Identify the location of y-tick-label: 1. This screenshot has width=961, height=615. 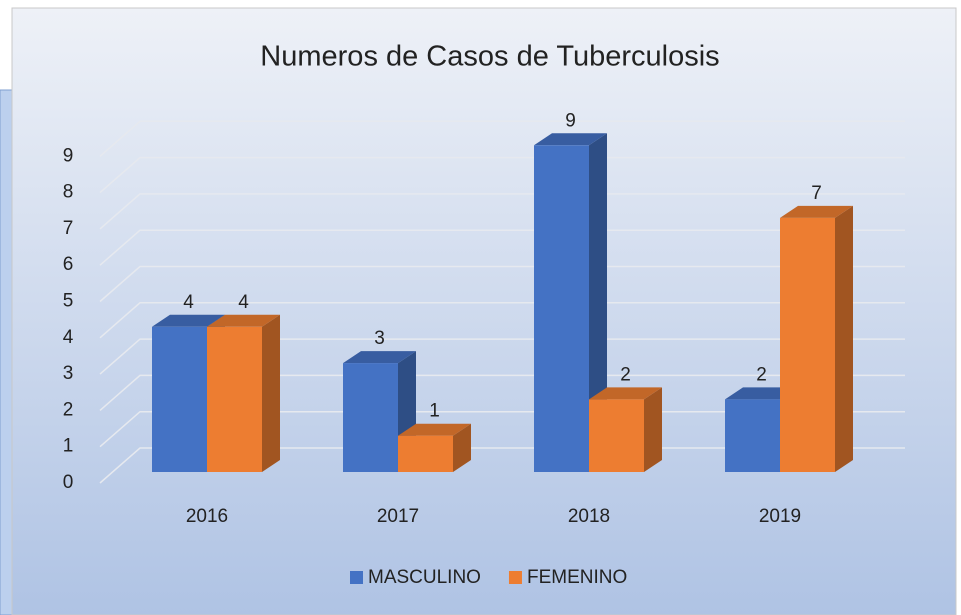
(68, 446).